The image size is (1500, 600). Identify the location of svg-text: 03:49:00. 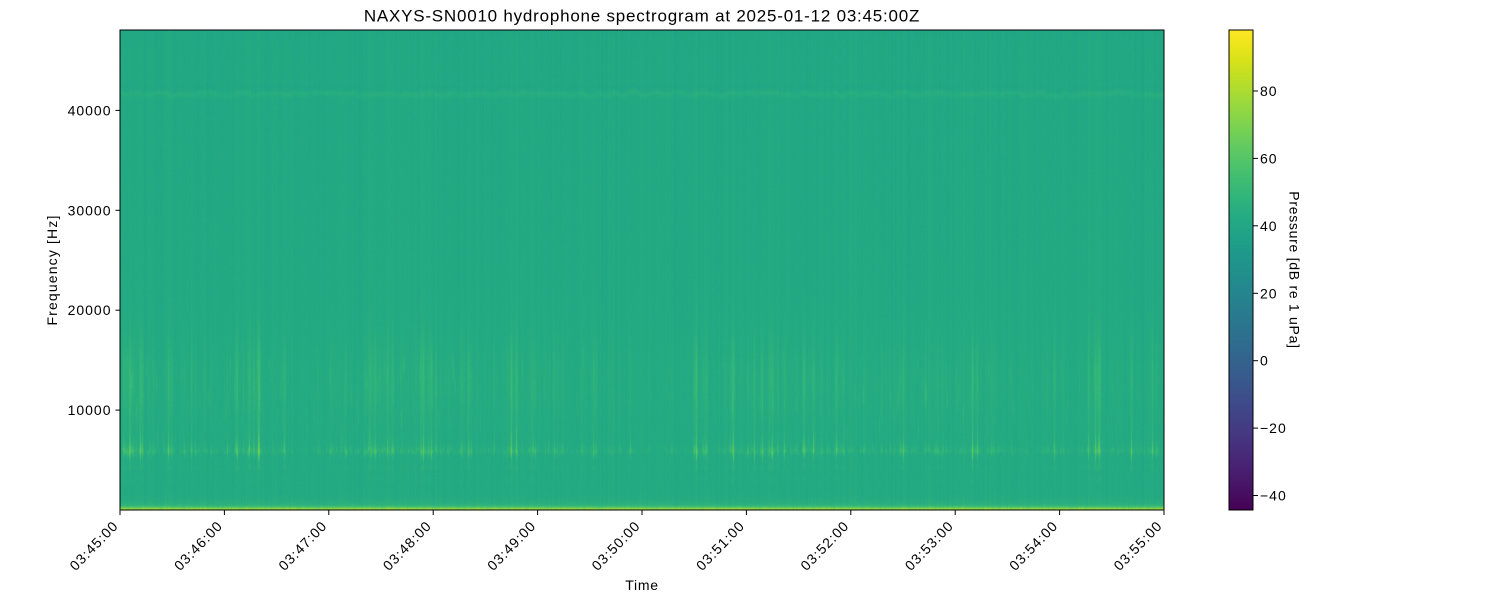
(511, 545).